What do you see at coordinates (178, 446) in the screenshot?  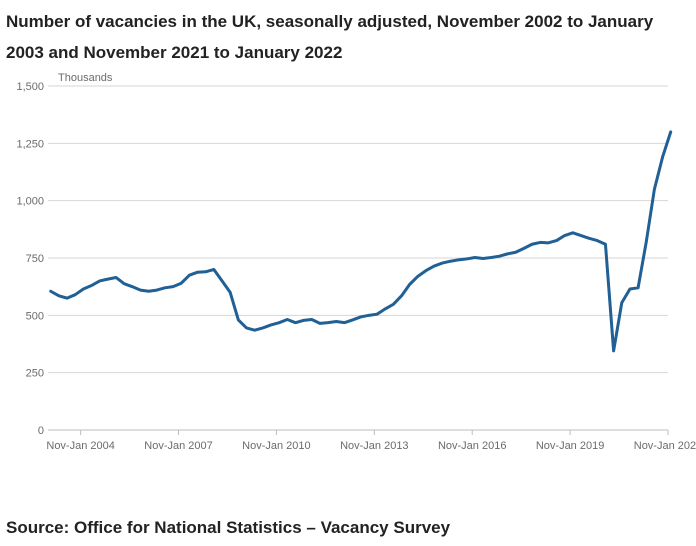 I see `x-tick-label: Nov-Jan 2007` at bounding box center [178, 446].